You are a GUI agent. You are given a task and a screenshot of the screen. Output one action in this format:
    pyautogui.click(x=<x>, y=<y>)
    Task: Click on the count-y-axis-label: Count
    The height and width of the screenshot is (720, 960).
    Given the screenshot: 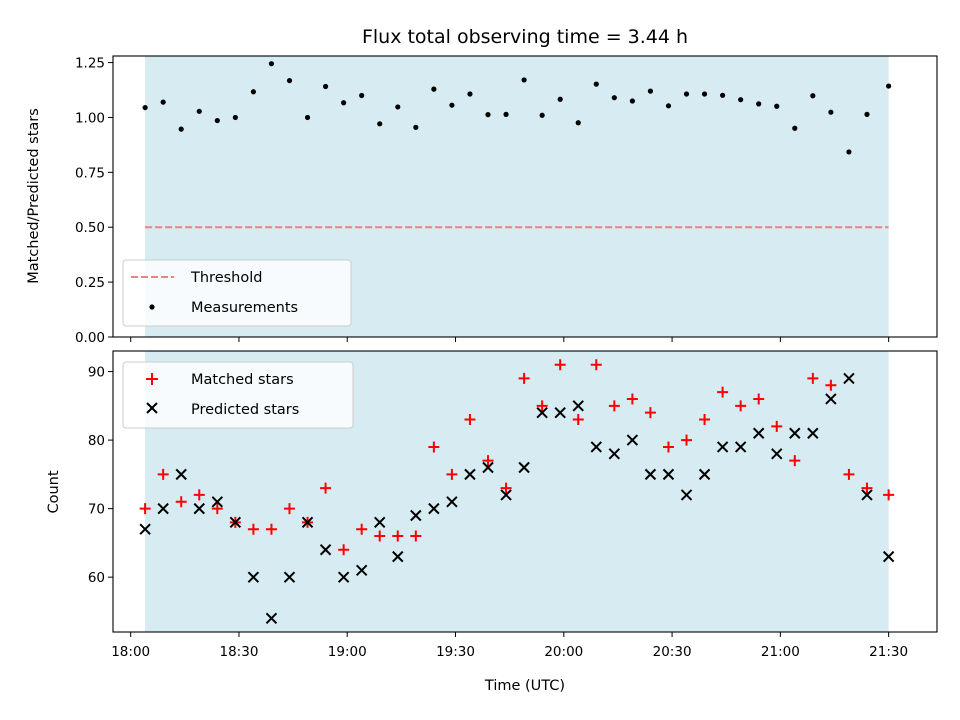 What is the action you would take?
    pyautogui.click(x=54, y=491)
    